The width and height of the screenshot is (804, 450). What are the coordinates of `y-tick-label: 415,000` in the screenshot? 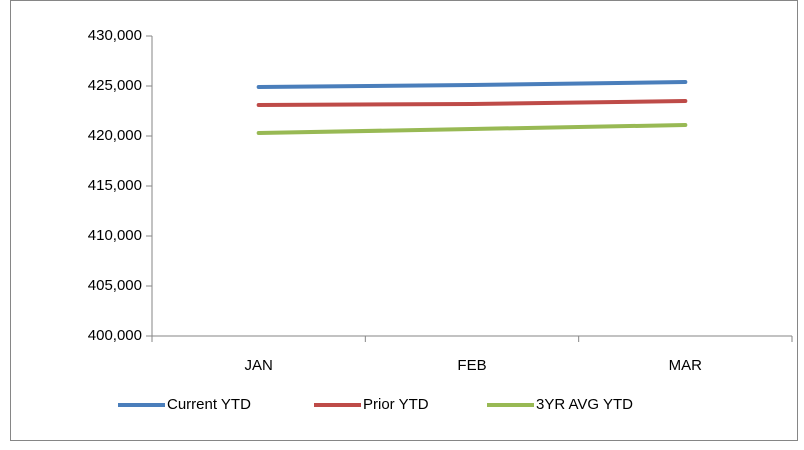 It's located at (115, 185).